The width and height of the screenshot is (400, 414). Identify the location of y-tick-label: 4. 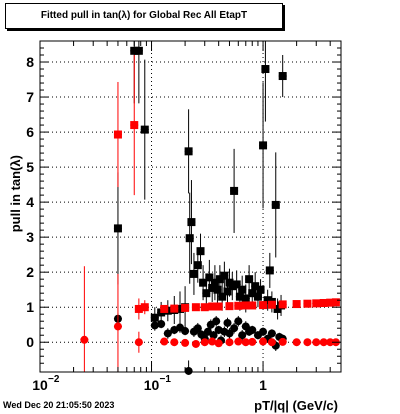
(30, 202).